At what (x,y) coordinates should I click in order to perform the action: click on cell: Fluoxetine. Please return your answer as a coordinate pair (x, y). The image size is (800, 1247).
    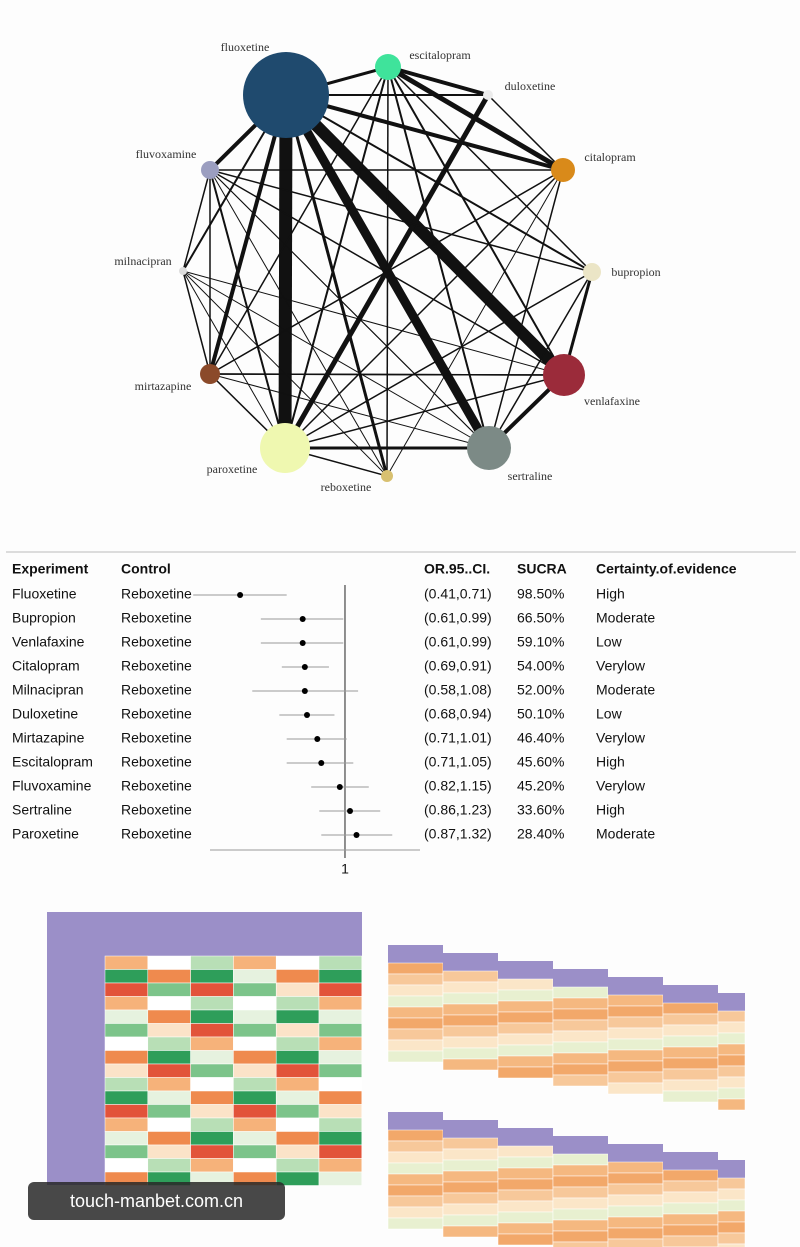
    Looking at the image, I should click on (44, 594).